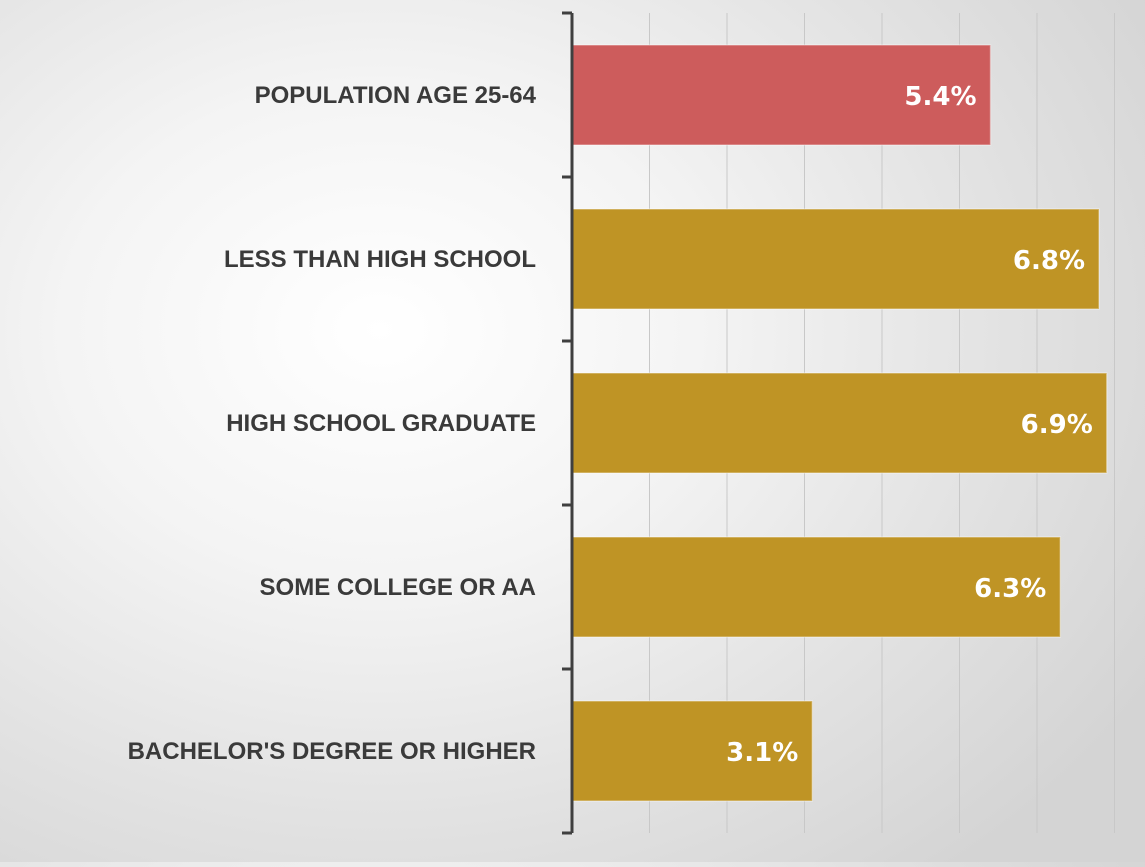 This screenshot has width=1145, height=867. What do you see at coordinates (1010, 589) in the screenshot?
I see `data-label: 6.3%` at bounding box center [1010, 589].